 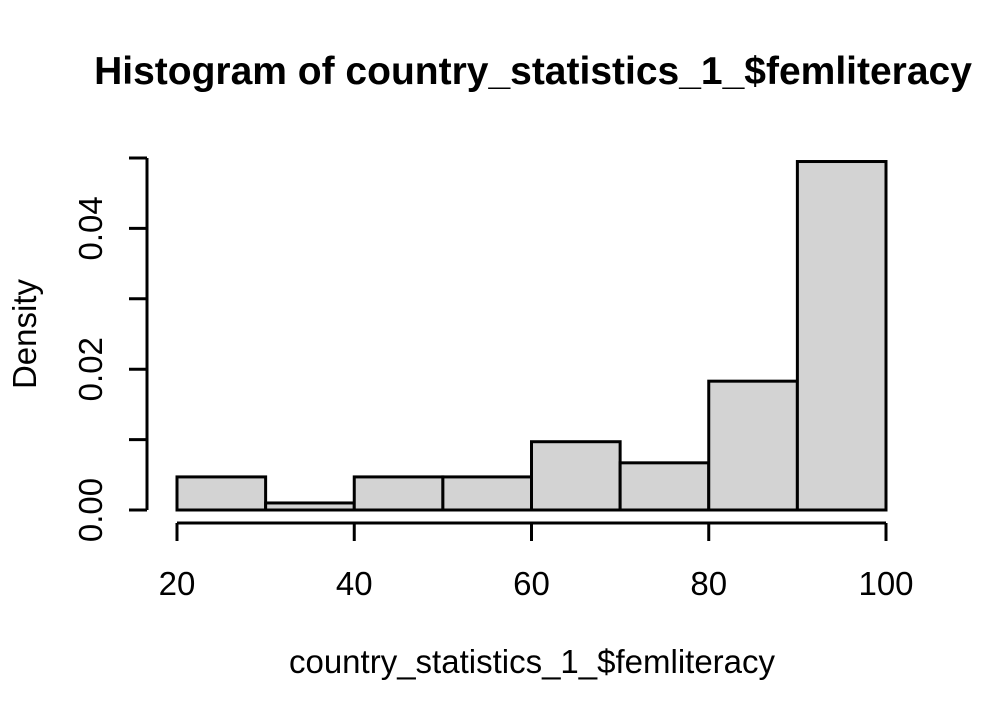 I want to click on y-tick-label: 0.04, so click(x=90, y=228).